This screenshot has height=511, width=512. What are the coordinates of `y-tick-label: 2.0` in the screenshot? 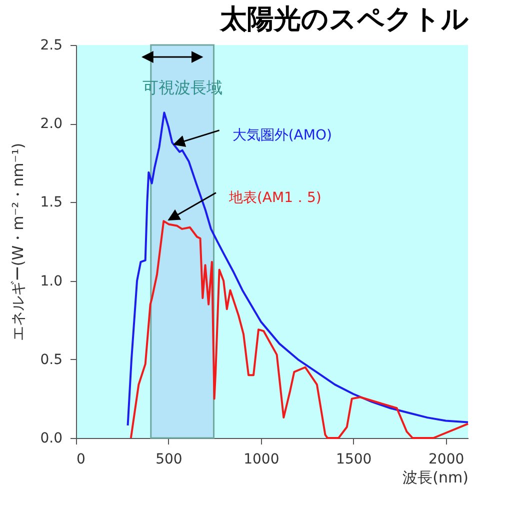 It's located at (51, 124).